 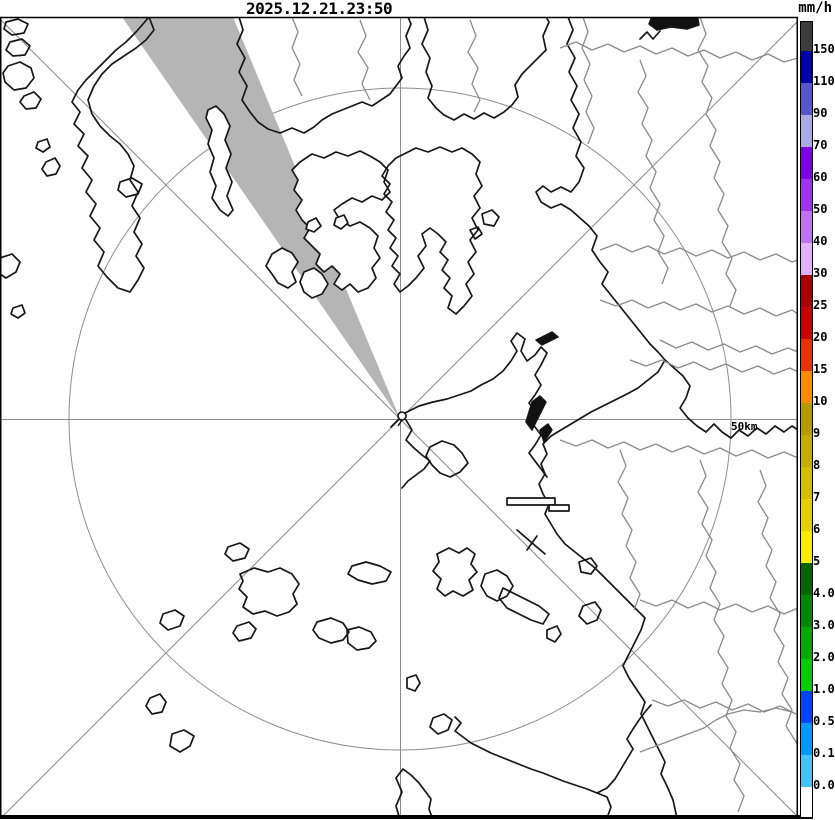 What do you see at coordinates (674, 24) in the screenshot?
I see `water-body-fill` at bounding box center [674, 24].